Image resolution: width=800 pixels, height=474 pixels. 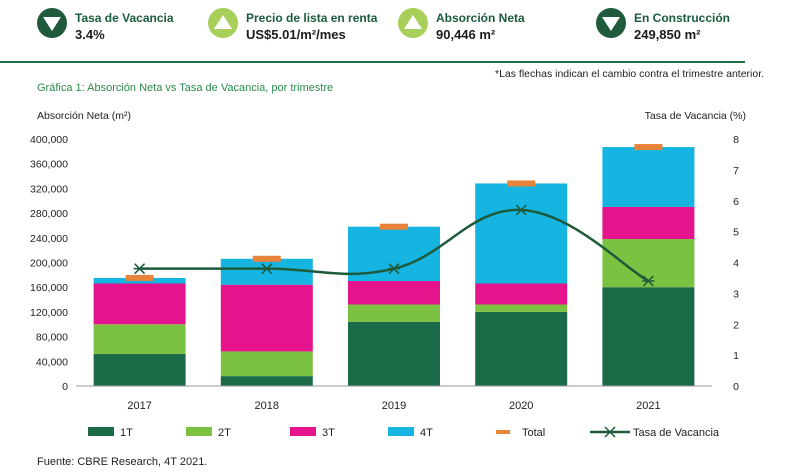 I want to click on kpi-net-absorption: Absorción Neta 90,446 m², so click(x=473, y=28).